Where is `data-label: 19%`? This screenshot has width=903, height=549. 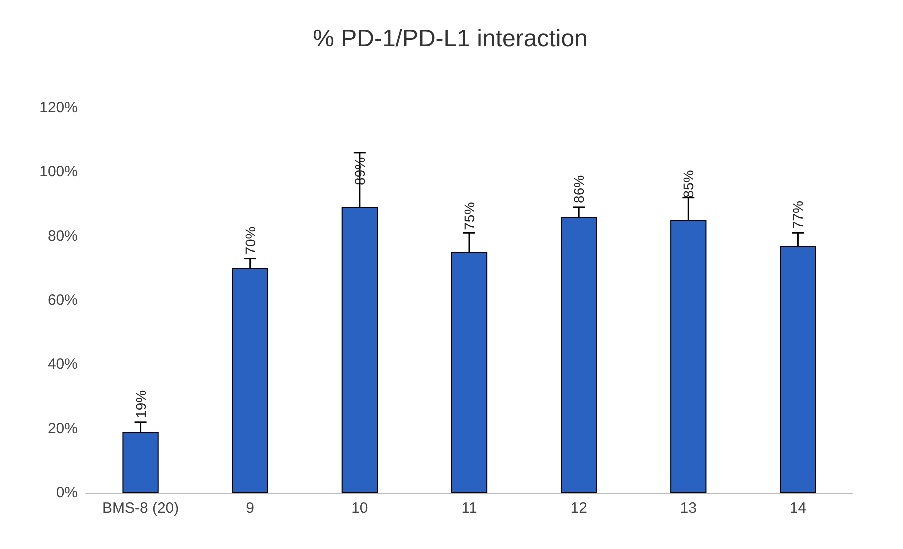 data-label: 19% is located at coordinates (140, 404).